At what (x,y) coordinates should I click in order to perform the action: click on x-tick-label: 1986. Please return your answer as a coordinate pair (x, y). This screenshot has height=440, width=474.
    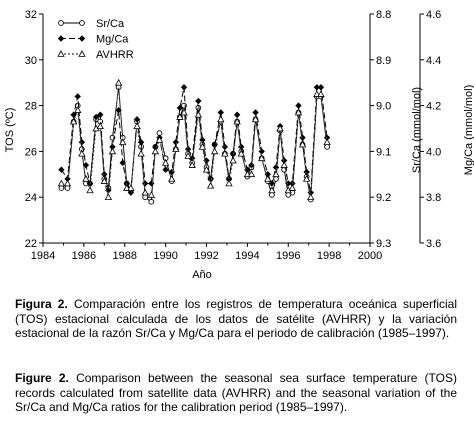
    Looking at the image, I should click on (84, 256).